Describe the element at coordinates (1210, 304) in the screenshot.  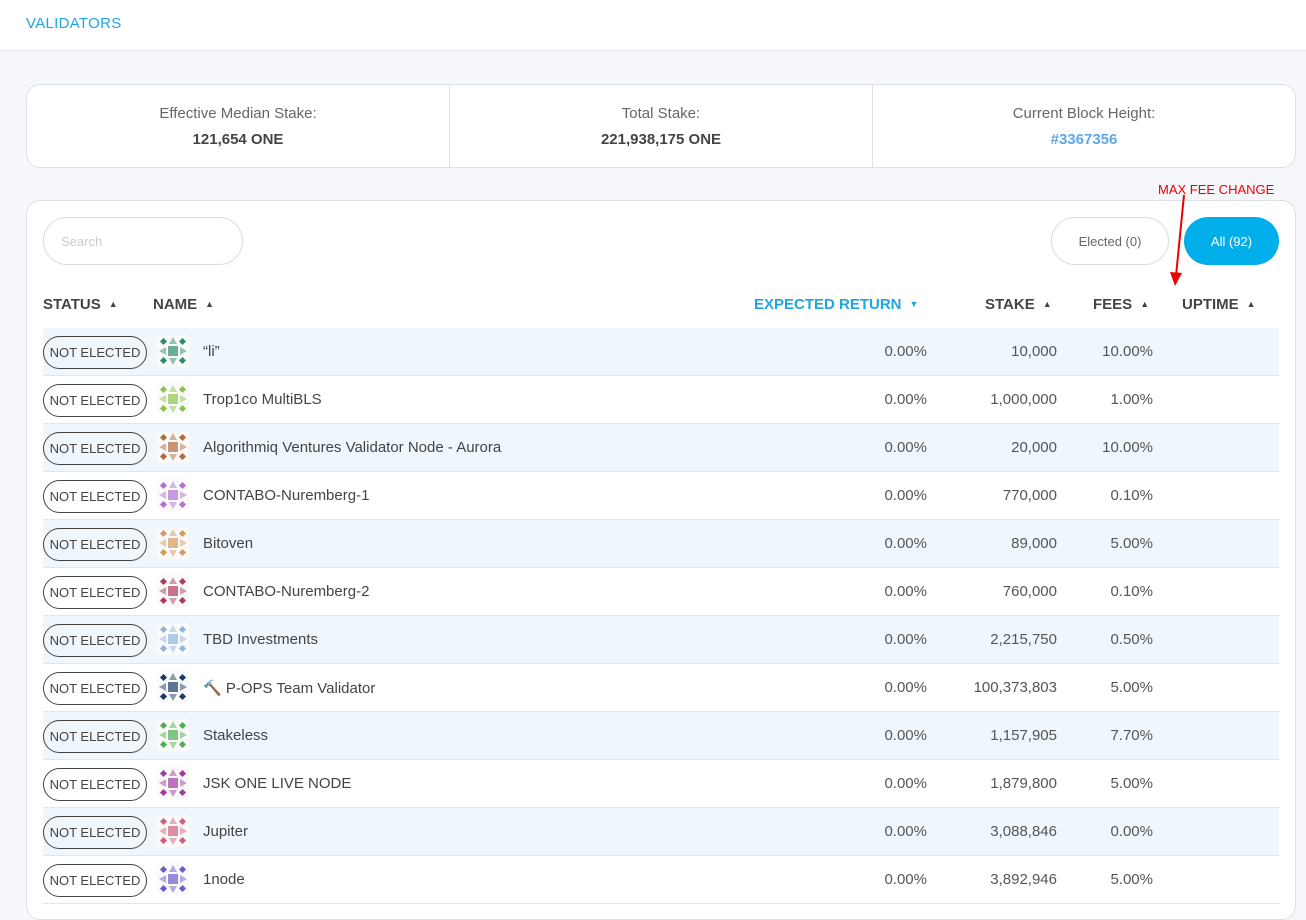
I see `column-label: UPTIME` at that location.